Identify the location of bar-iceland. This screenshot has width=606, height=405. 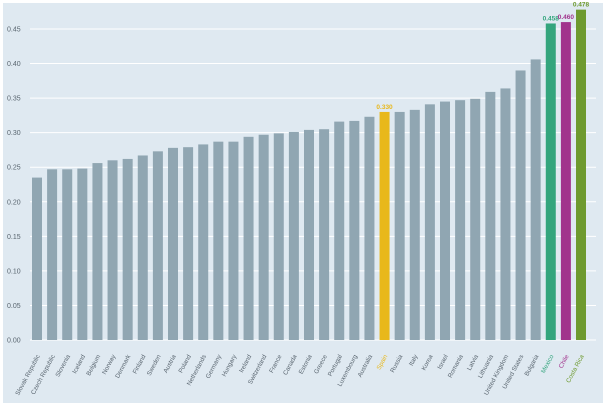
(82, 254).